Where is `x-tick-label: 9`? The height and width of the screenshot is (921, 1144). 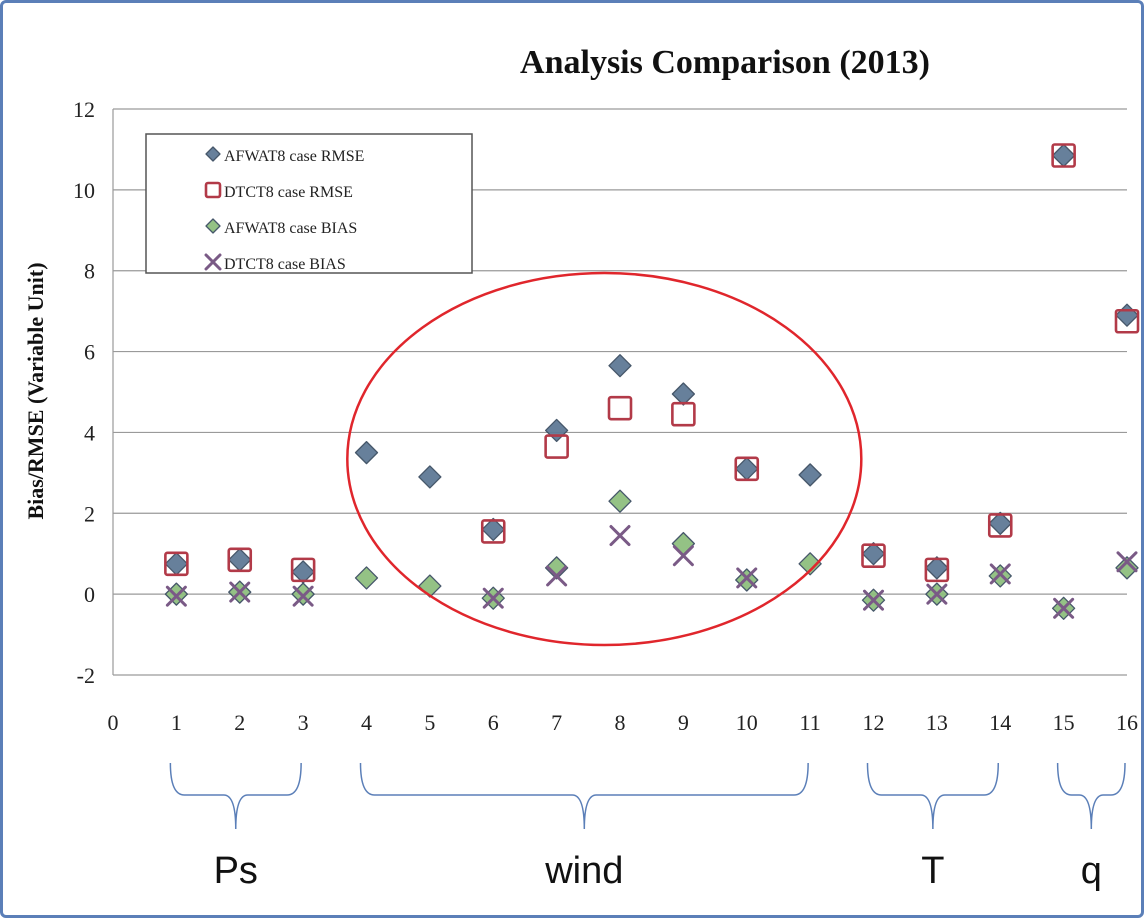 x-tick-label: 9 is located at coordinates (683, 722).